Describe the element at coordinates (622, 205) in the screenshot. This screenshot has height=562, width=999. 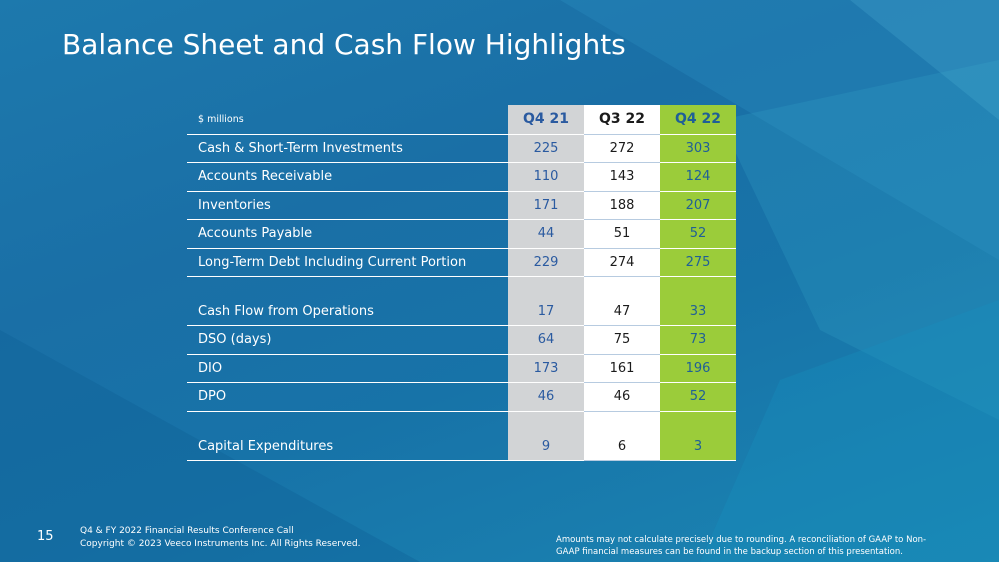
I see `cell-q322: 188` at that location.